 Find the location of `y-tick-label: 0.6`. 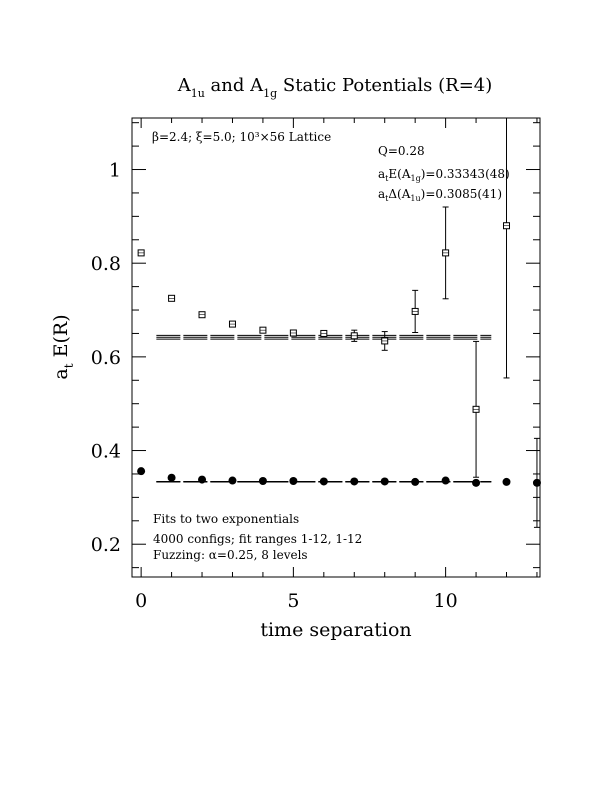

y-tick-label: 0.6 is located at coordinates (106, 358).